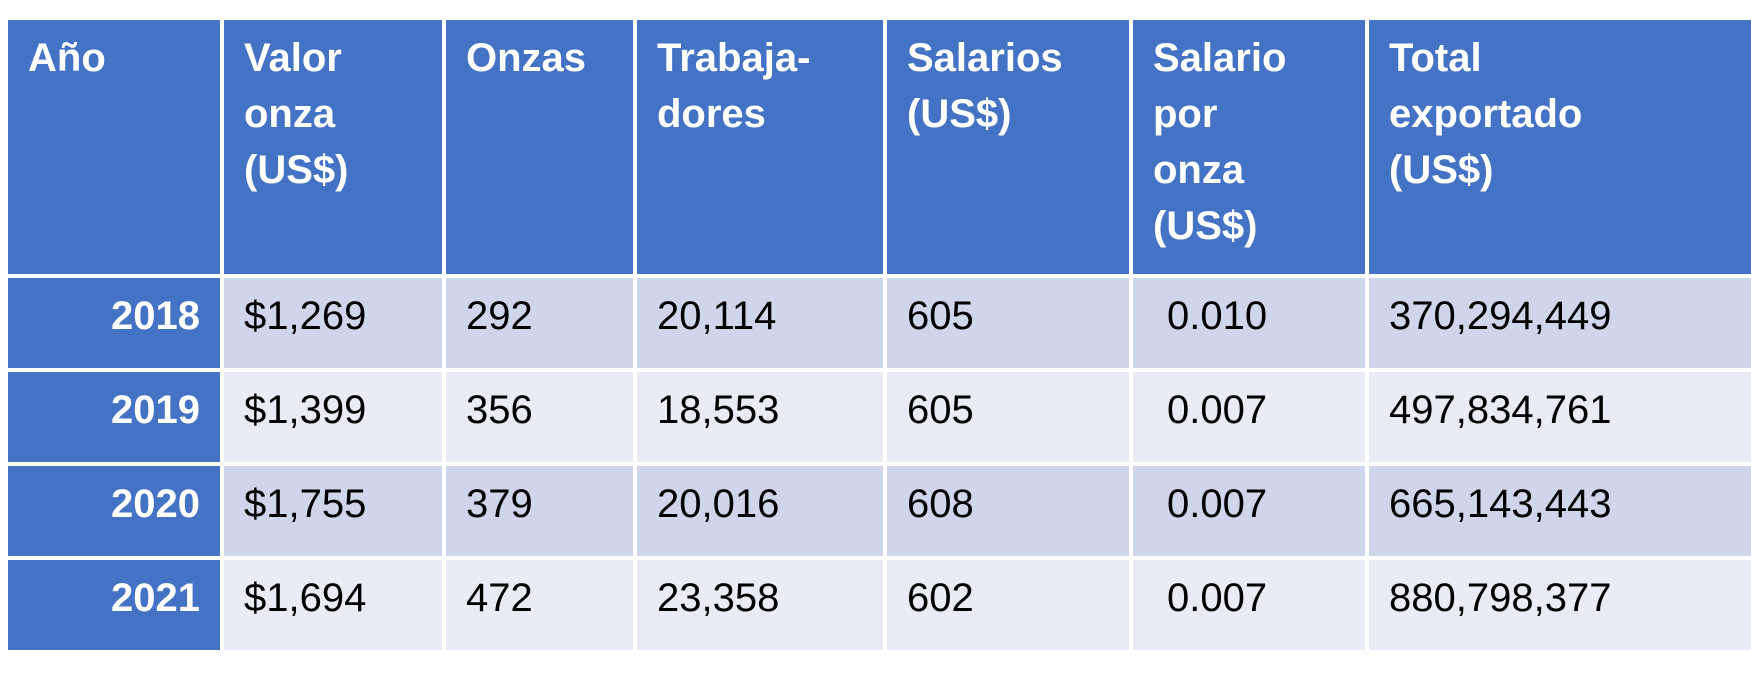 Image resolution: width=1751 pixels, height=685 pixels. I want to click on header-text: Salarios, so click(985, 58).